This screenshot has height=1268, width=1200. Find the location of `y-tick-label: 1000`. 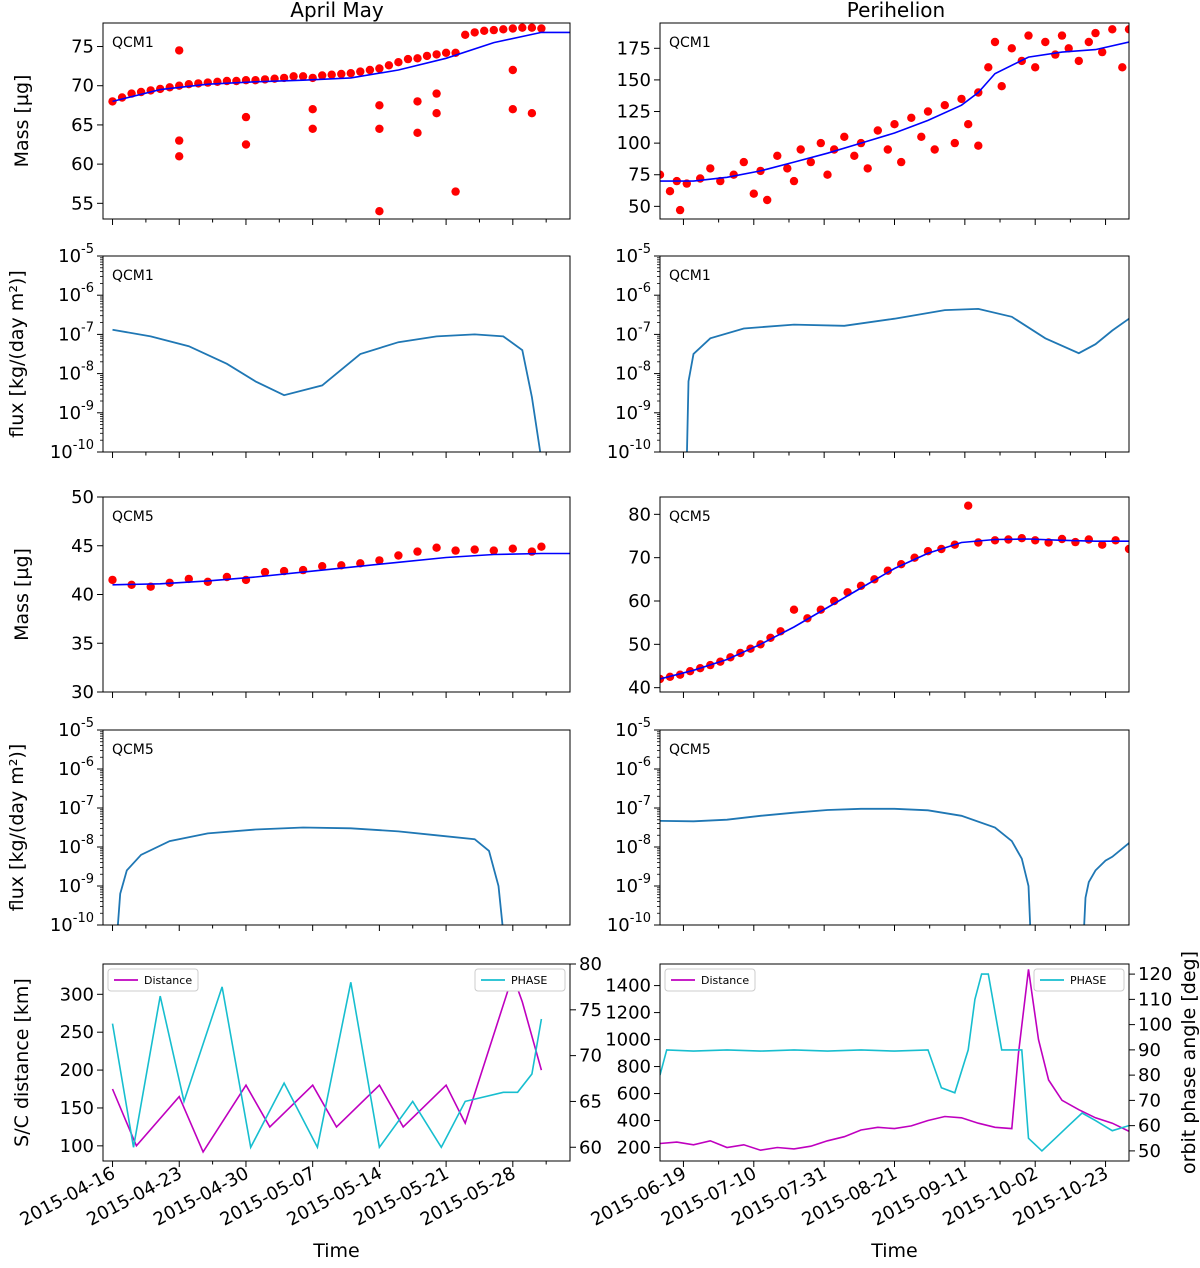

y-tick-label: 1000 is located at coordinates (628, 1040).